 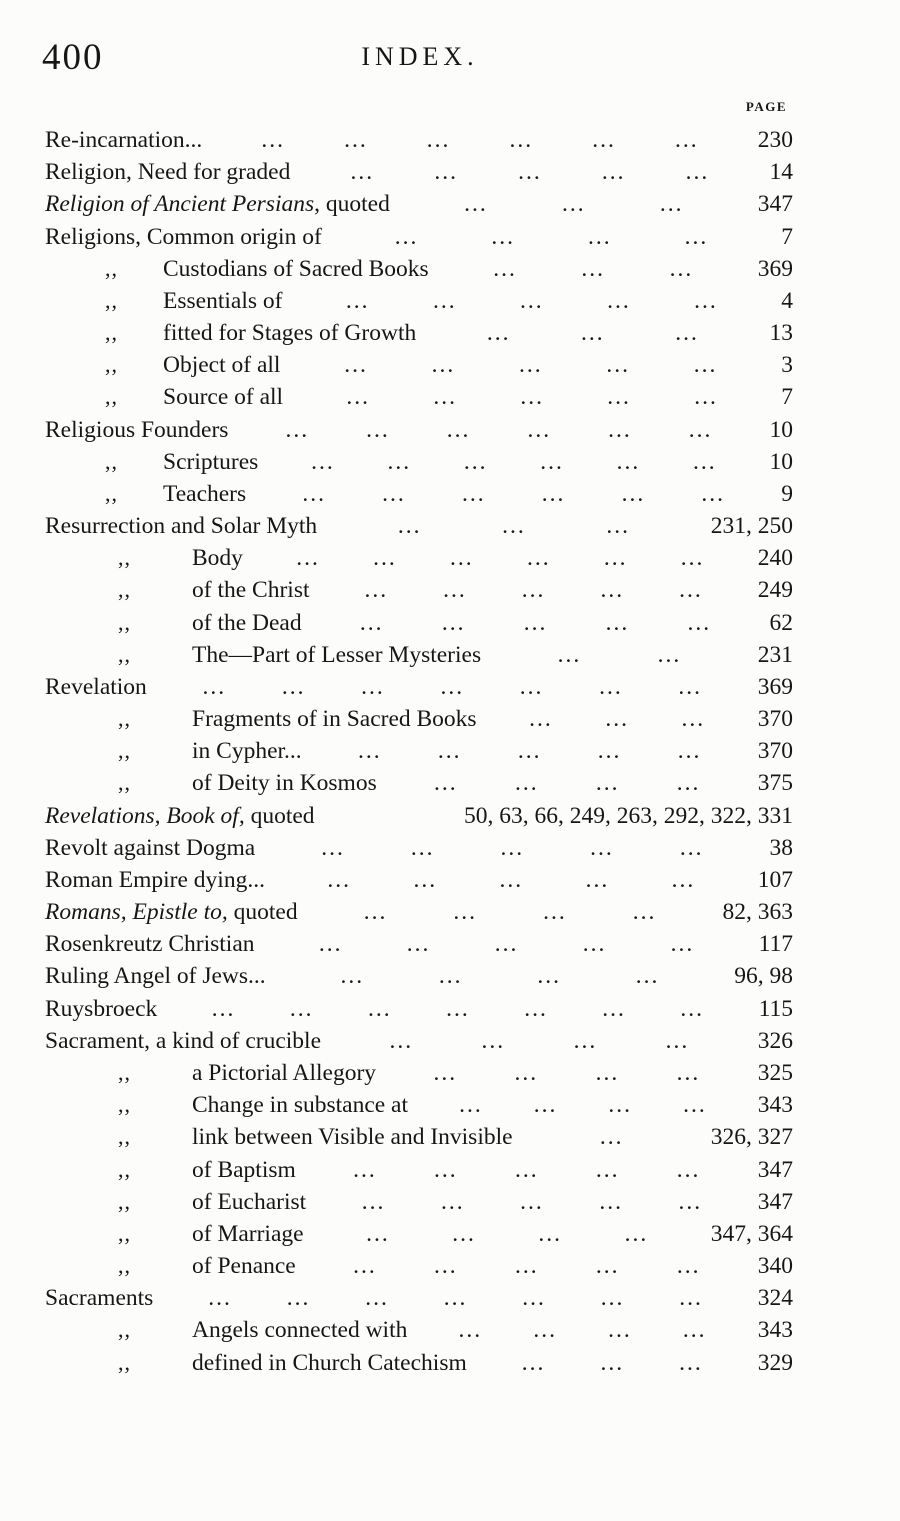 What do you see at coordinates (775, 1105) in the screenshot?
I see `entry-page-number: 343` at bounding box center [775, 1105].